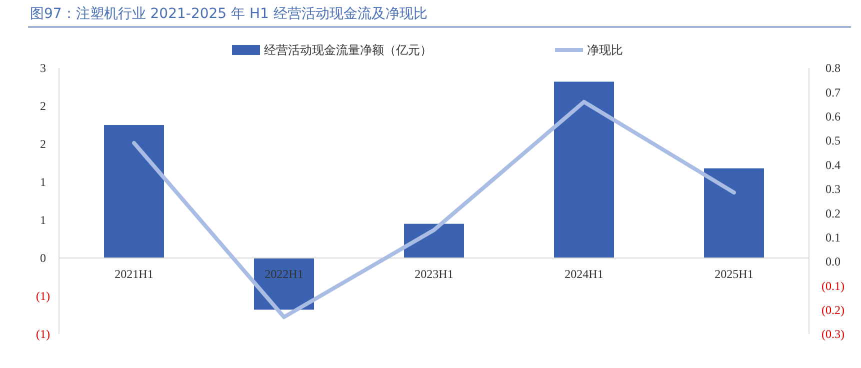 The image size is (861, 368). Describe the element at coordinates (43, 68) in the screenshot. I see `y-tick-label: 3` at that location.